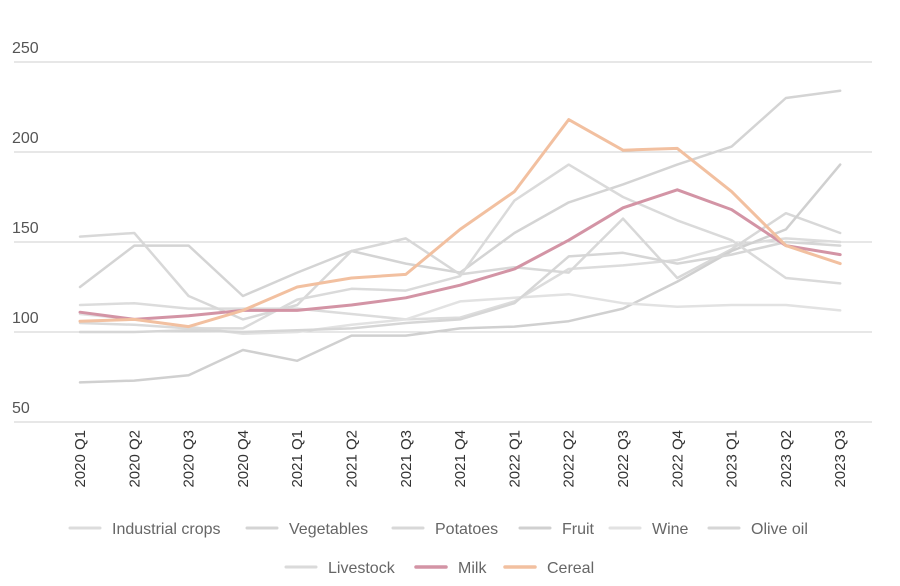 This screenshot has height=586, width=900. I want to click on legend-label-industrial-crops: Industrial crops, so click(166, 529).